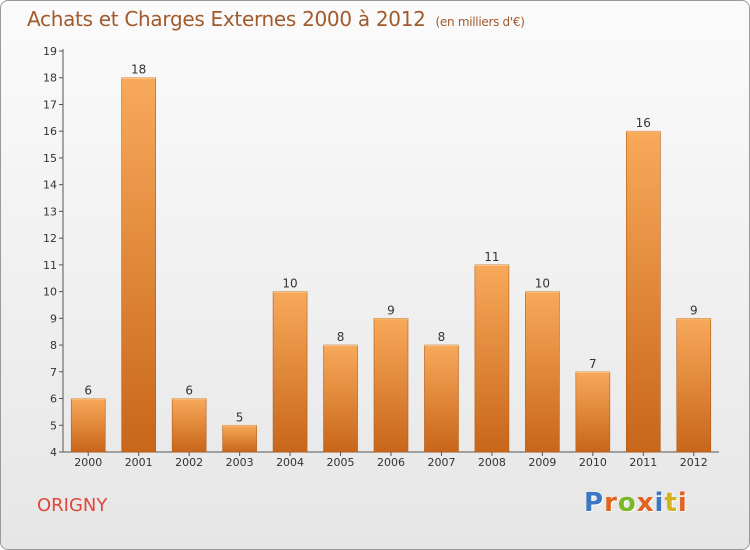 Image resolution: width=750 pixels, height=550 pixels. I want to click on data-label: 16, so click(643, 123).